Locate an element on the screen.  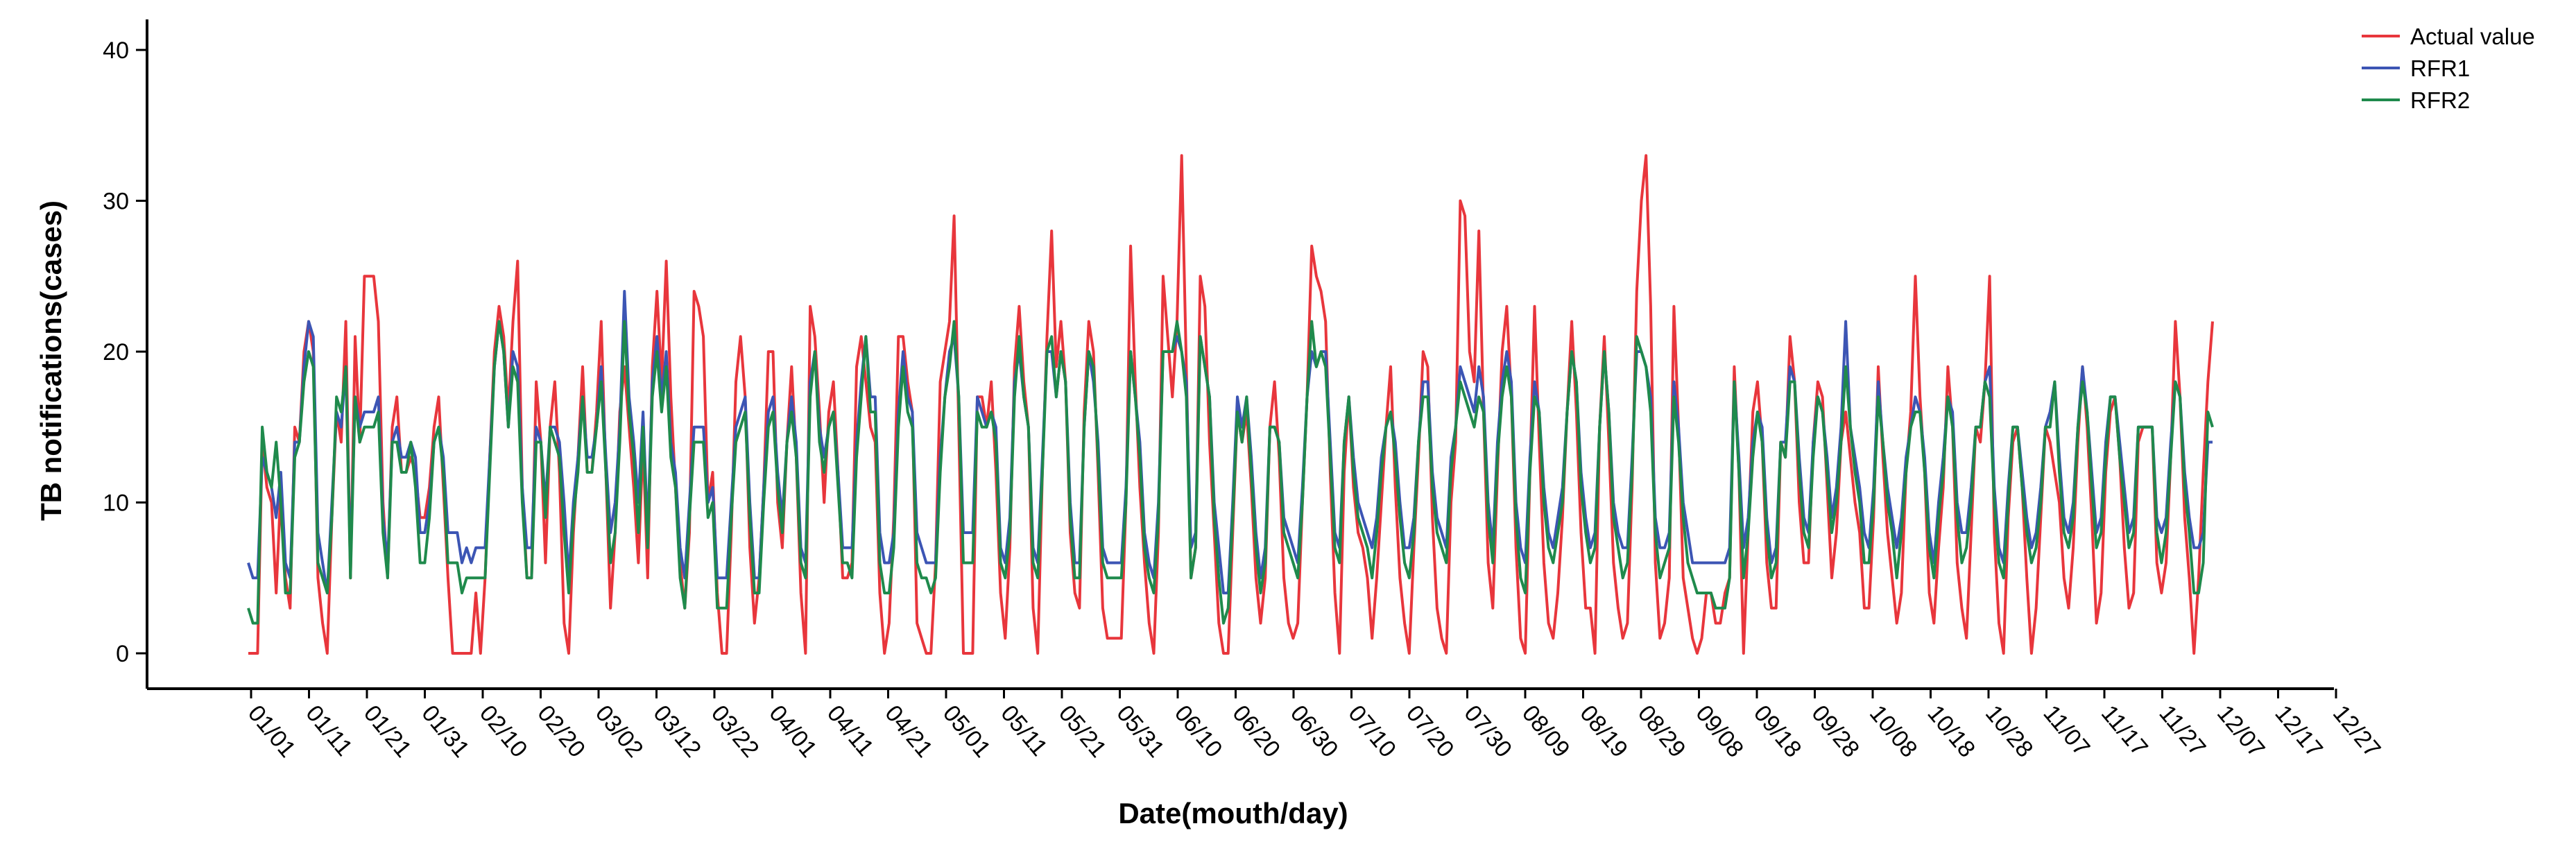
x-tick-label: 12/07 is located at coordinates (2241, 731).